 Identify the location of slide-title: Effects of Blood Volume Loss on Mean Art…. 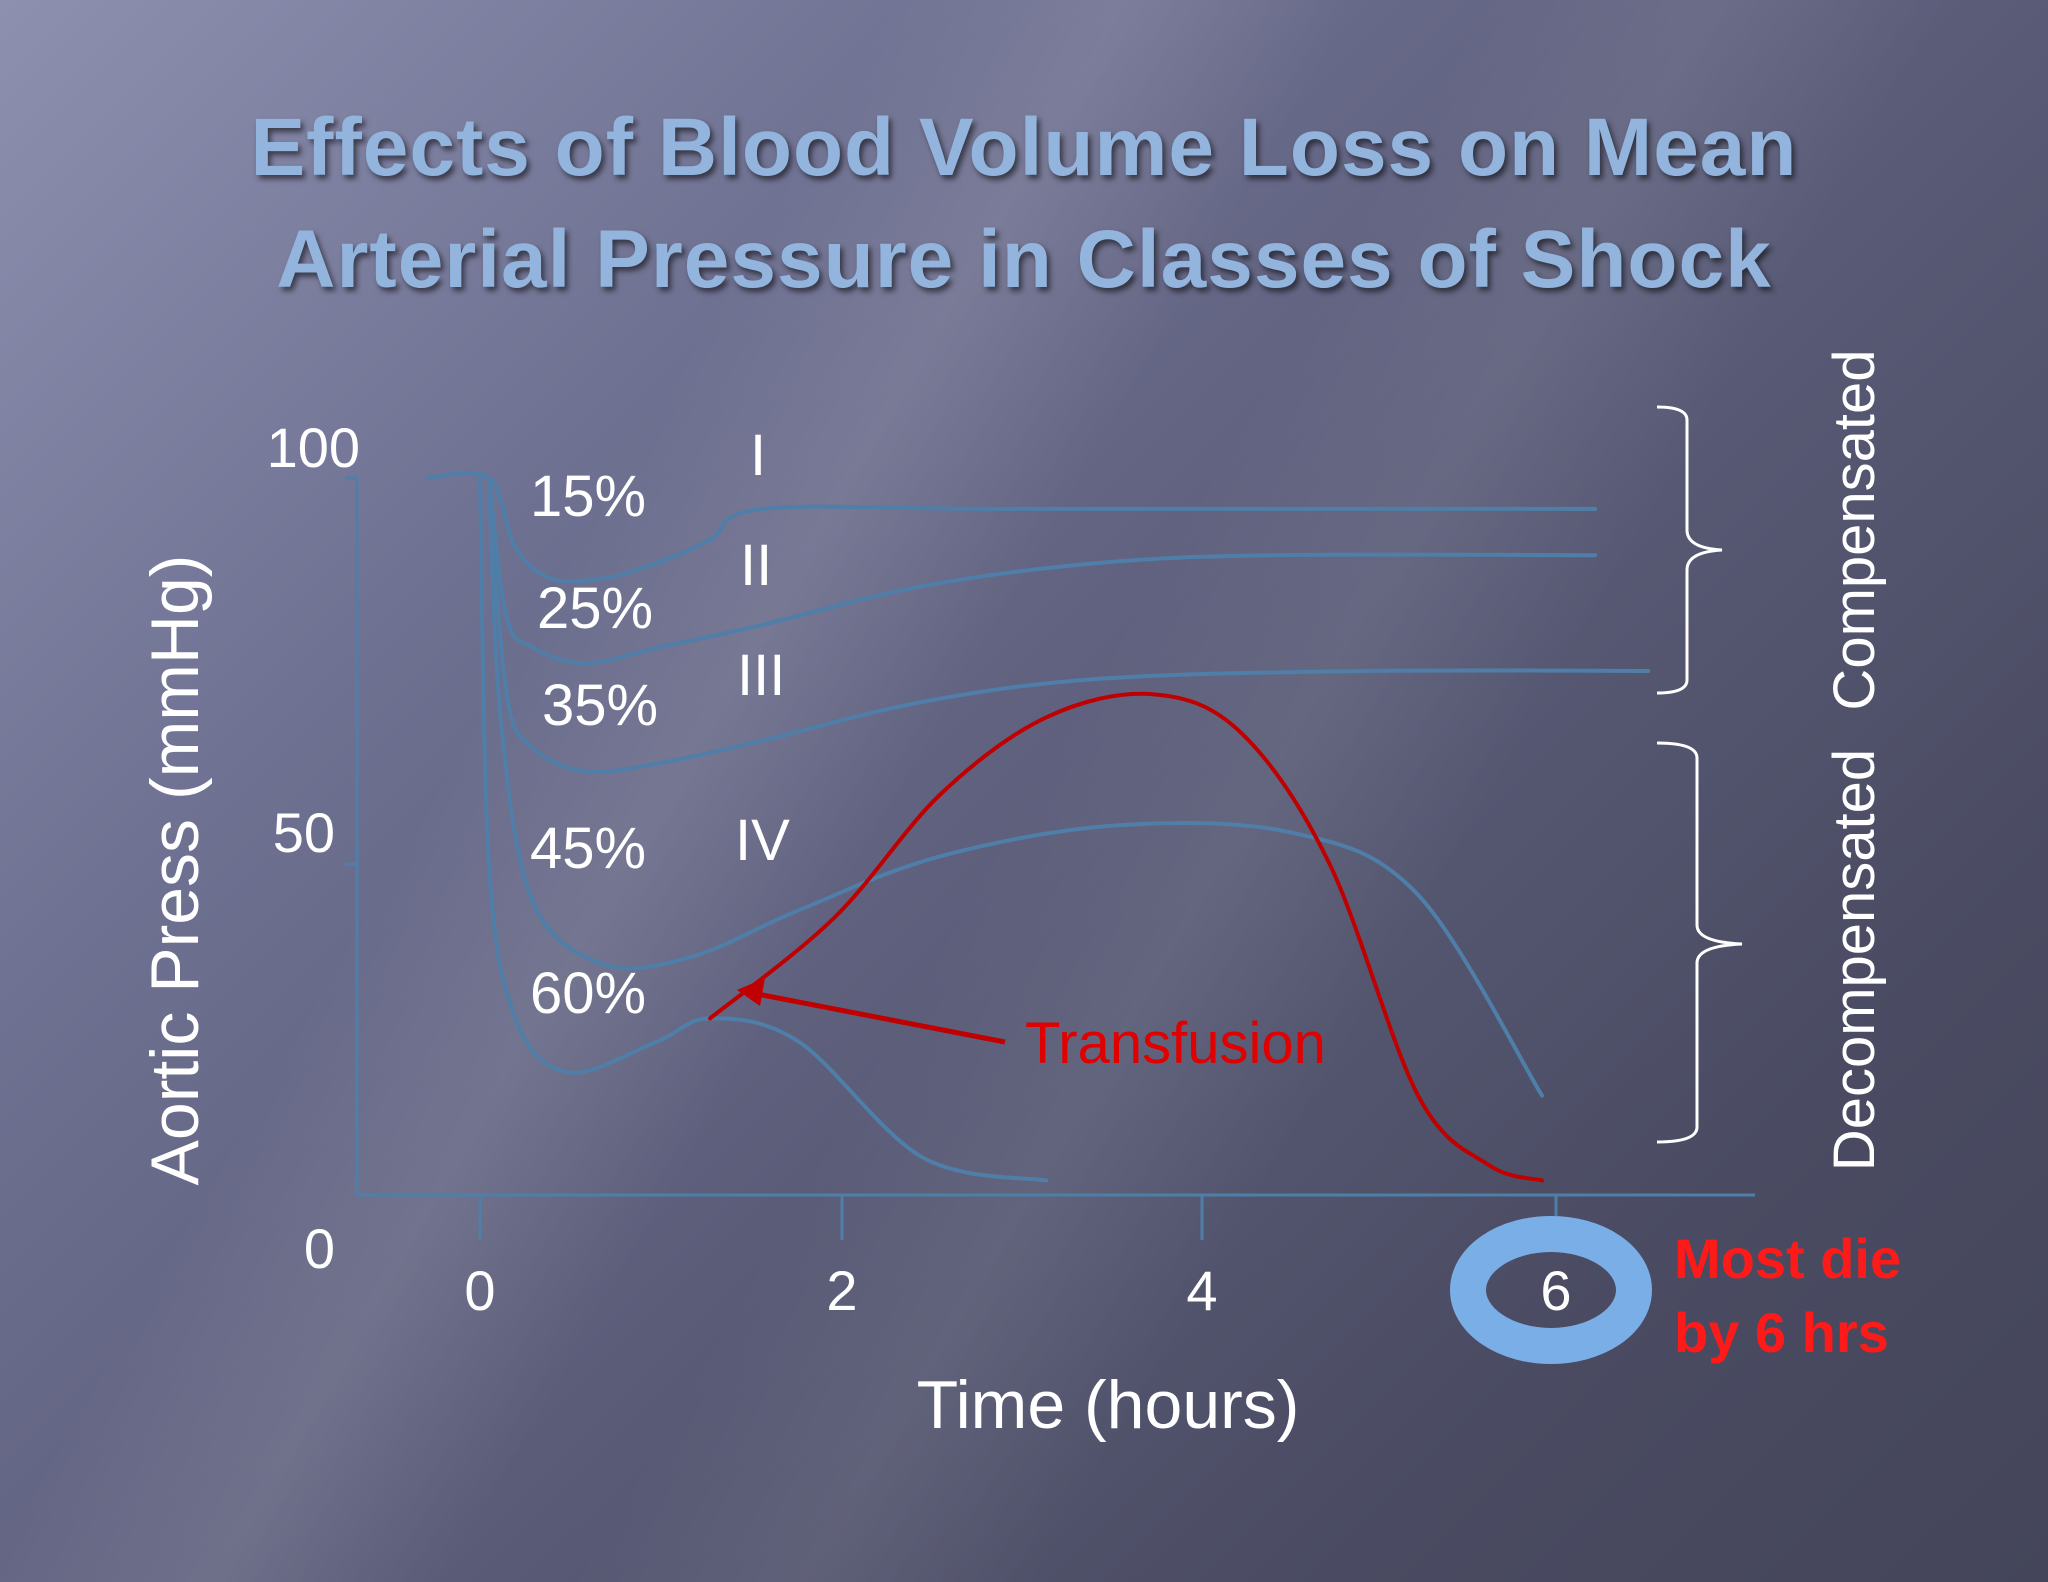
(1024, 204).